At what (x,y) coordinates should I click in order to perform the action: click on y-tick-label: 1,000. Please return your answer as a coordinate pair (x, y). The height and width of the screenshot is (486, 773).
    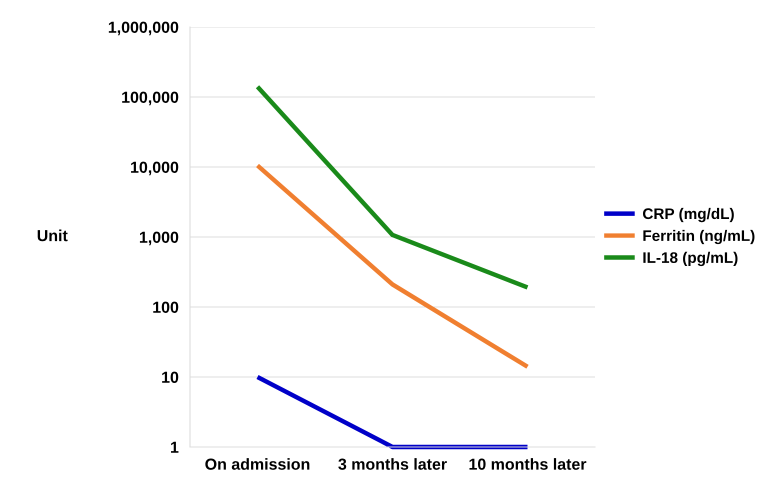
    Looking at the image, I should click on (159, 239).